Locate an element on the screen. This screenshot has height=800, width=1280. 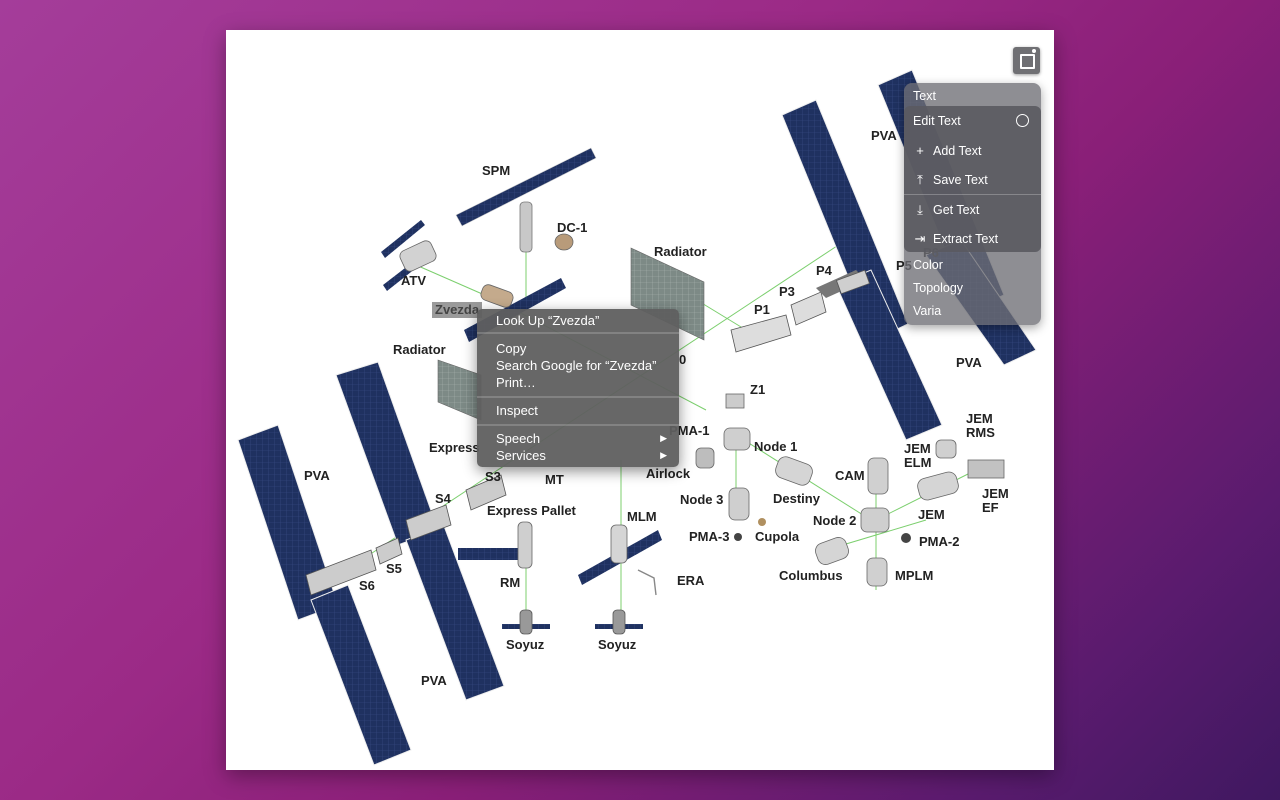
label-p4: P4 is located at coordinates (824, 270).